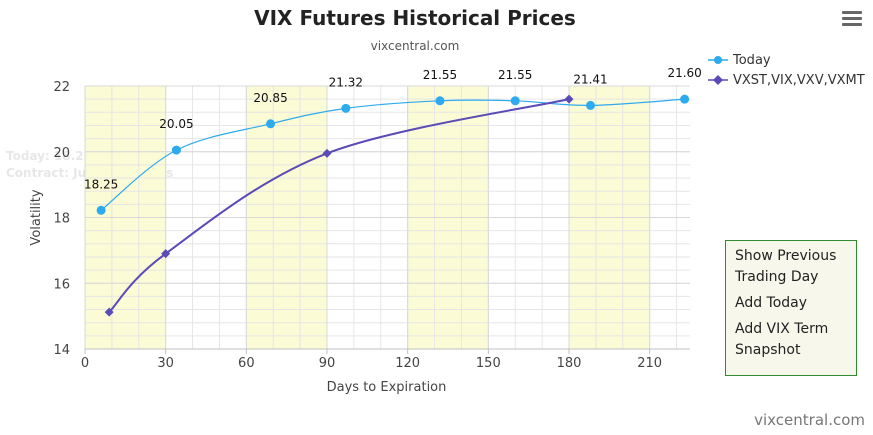 The image size is (873, 435). Describe the element at coordinates (36, 217) in the screenshot. I see `y-axis-title: Volatility` at that location.